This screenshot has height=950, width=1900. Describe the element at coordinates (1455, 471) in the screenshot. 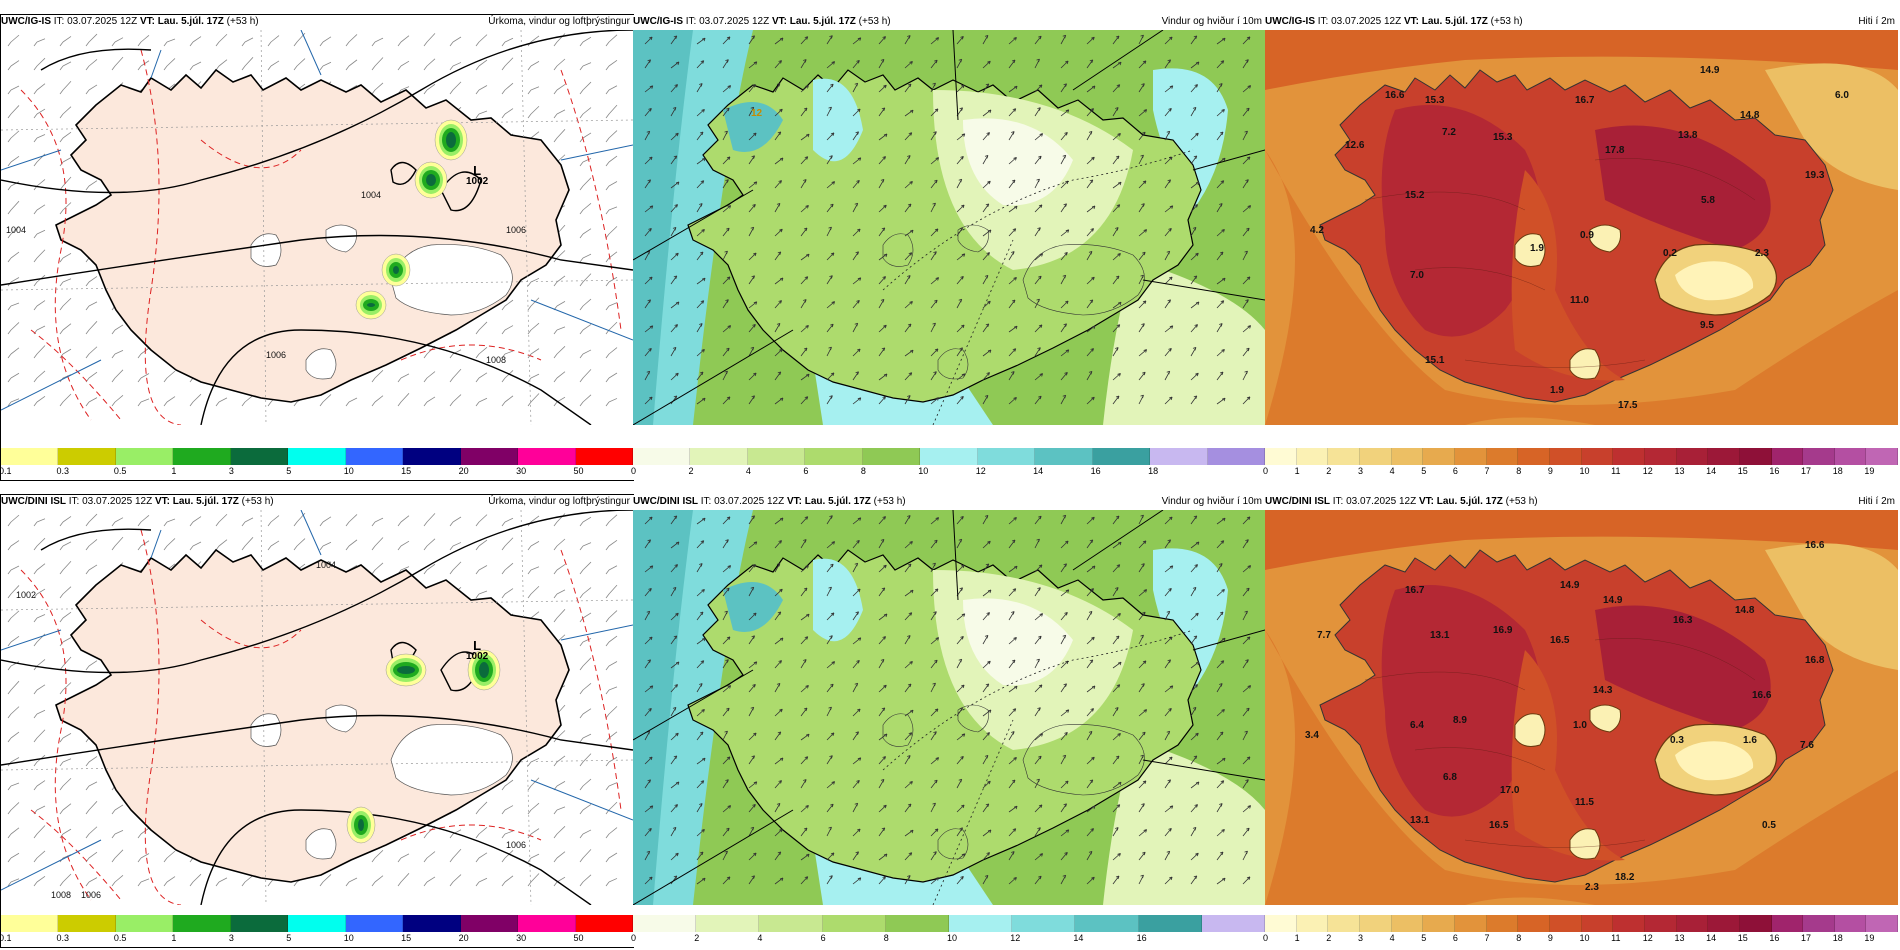

I see `colorbar-tick: 6` at that location.